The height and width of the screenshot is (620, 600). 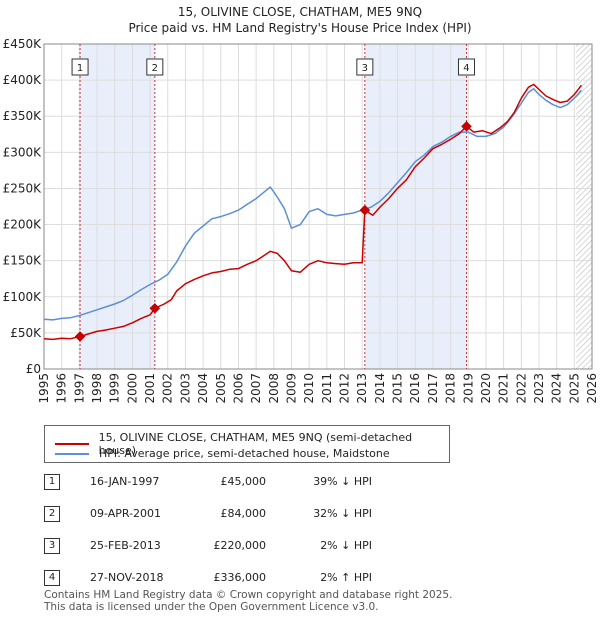 What do you see at coordinates (468, 388) in the screenshot?
I see `x-tick-label: 2019` at bounding box center [468, 388].